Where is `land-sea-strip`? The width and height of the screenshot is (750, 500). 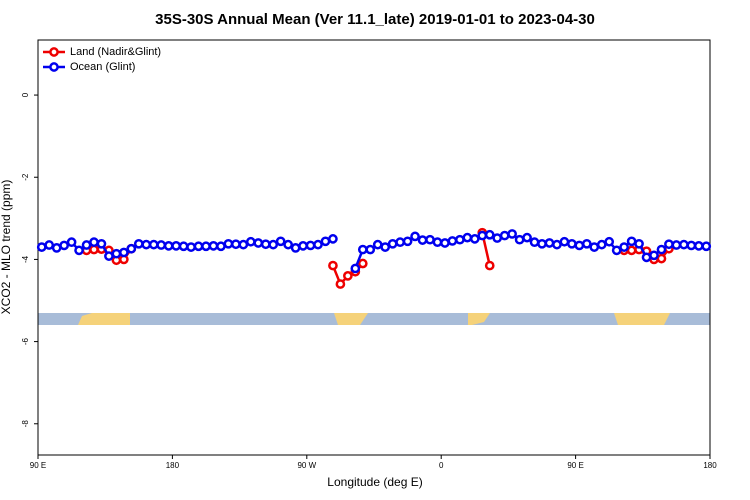
land-sea-strip is located at coordinates (374, 319).